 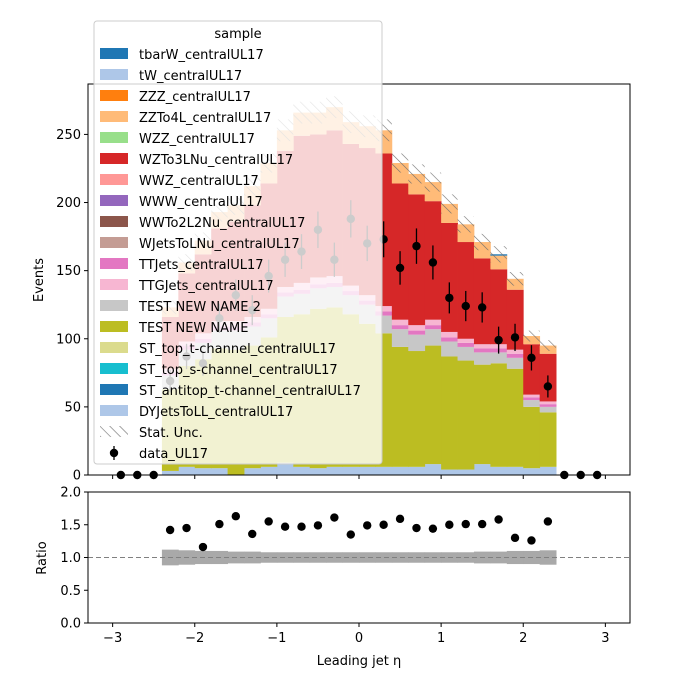 I want to click on ratio-points, so click(x=359, y=532).